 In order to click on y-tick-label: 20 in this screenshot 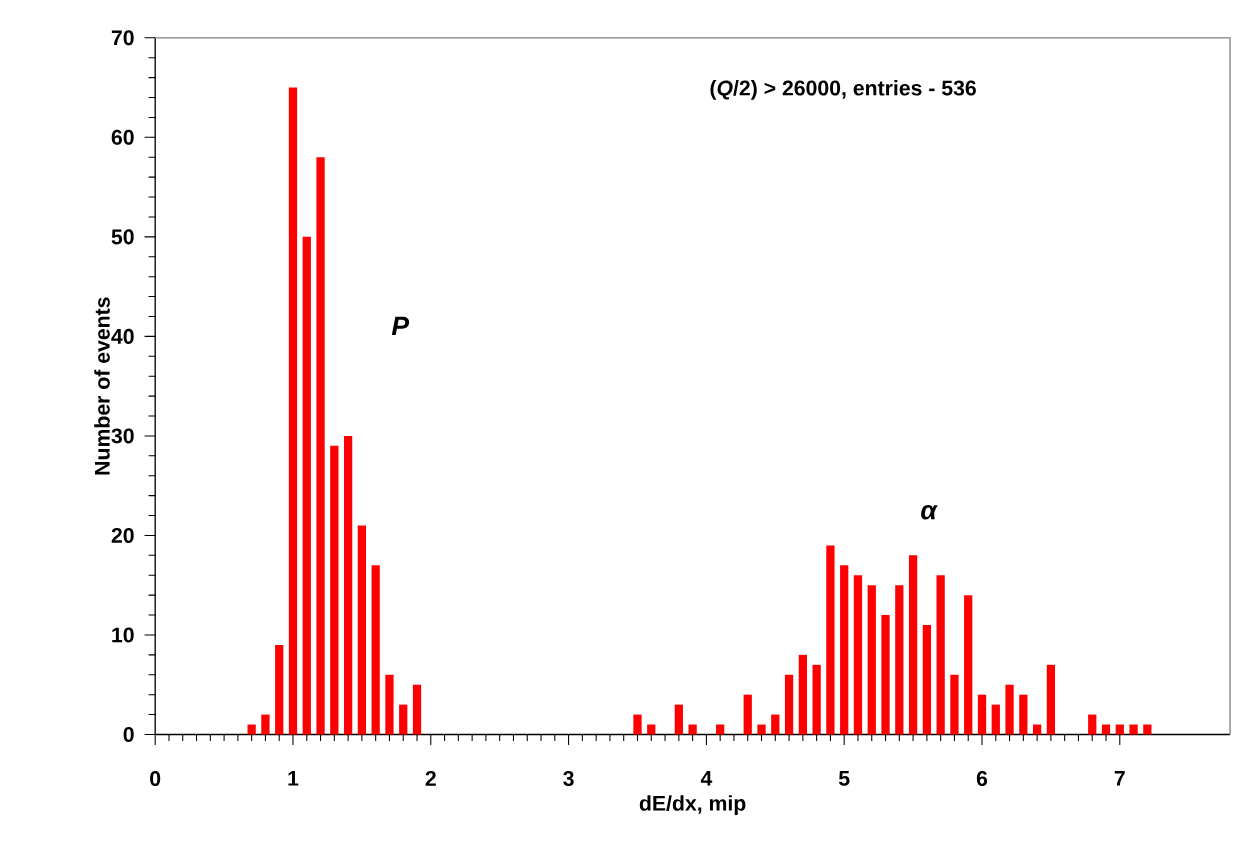, I will do `click(122, 535)`.